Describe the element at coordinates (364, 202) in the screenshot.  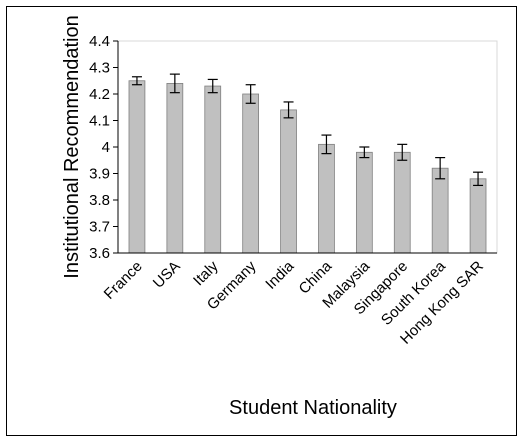
I see `bar-malaysia` at that location.